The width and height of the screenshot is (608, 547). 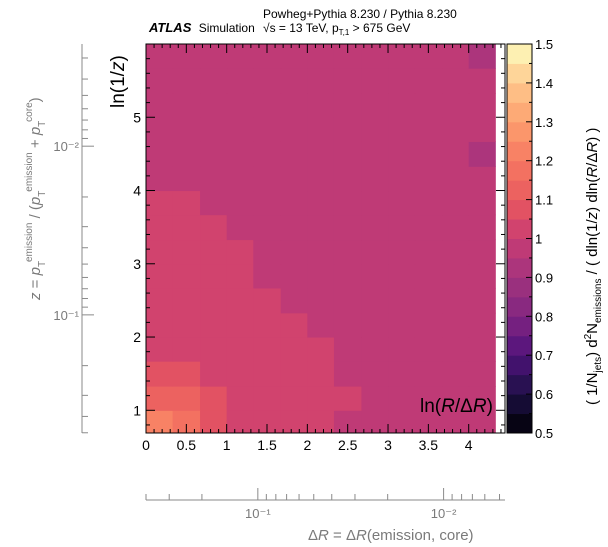 What do you see at coordinates (538, 239) in the screenshot?
I see `colorbar-tick-label: 1` at bounding box center [538, 239].